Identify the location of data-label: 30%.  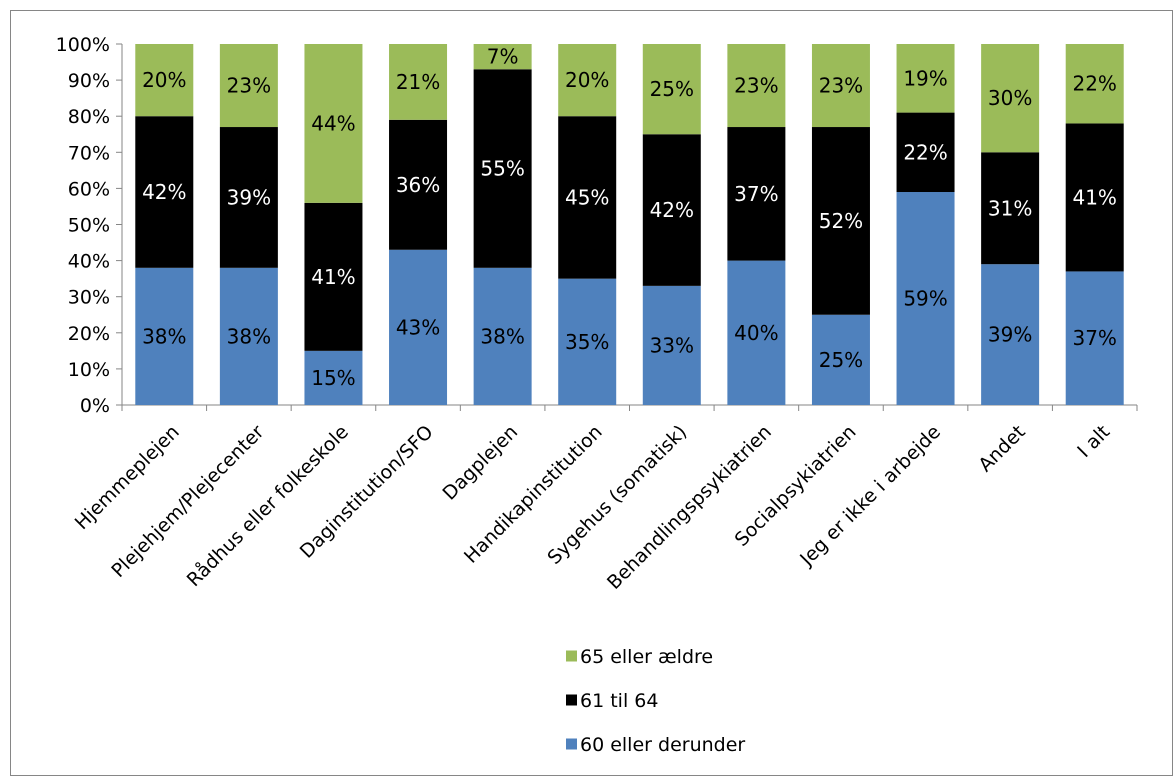
(1010, 98).